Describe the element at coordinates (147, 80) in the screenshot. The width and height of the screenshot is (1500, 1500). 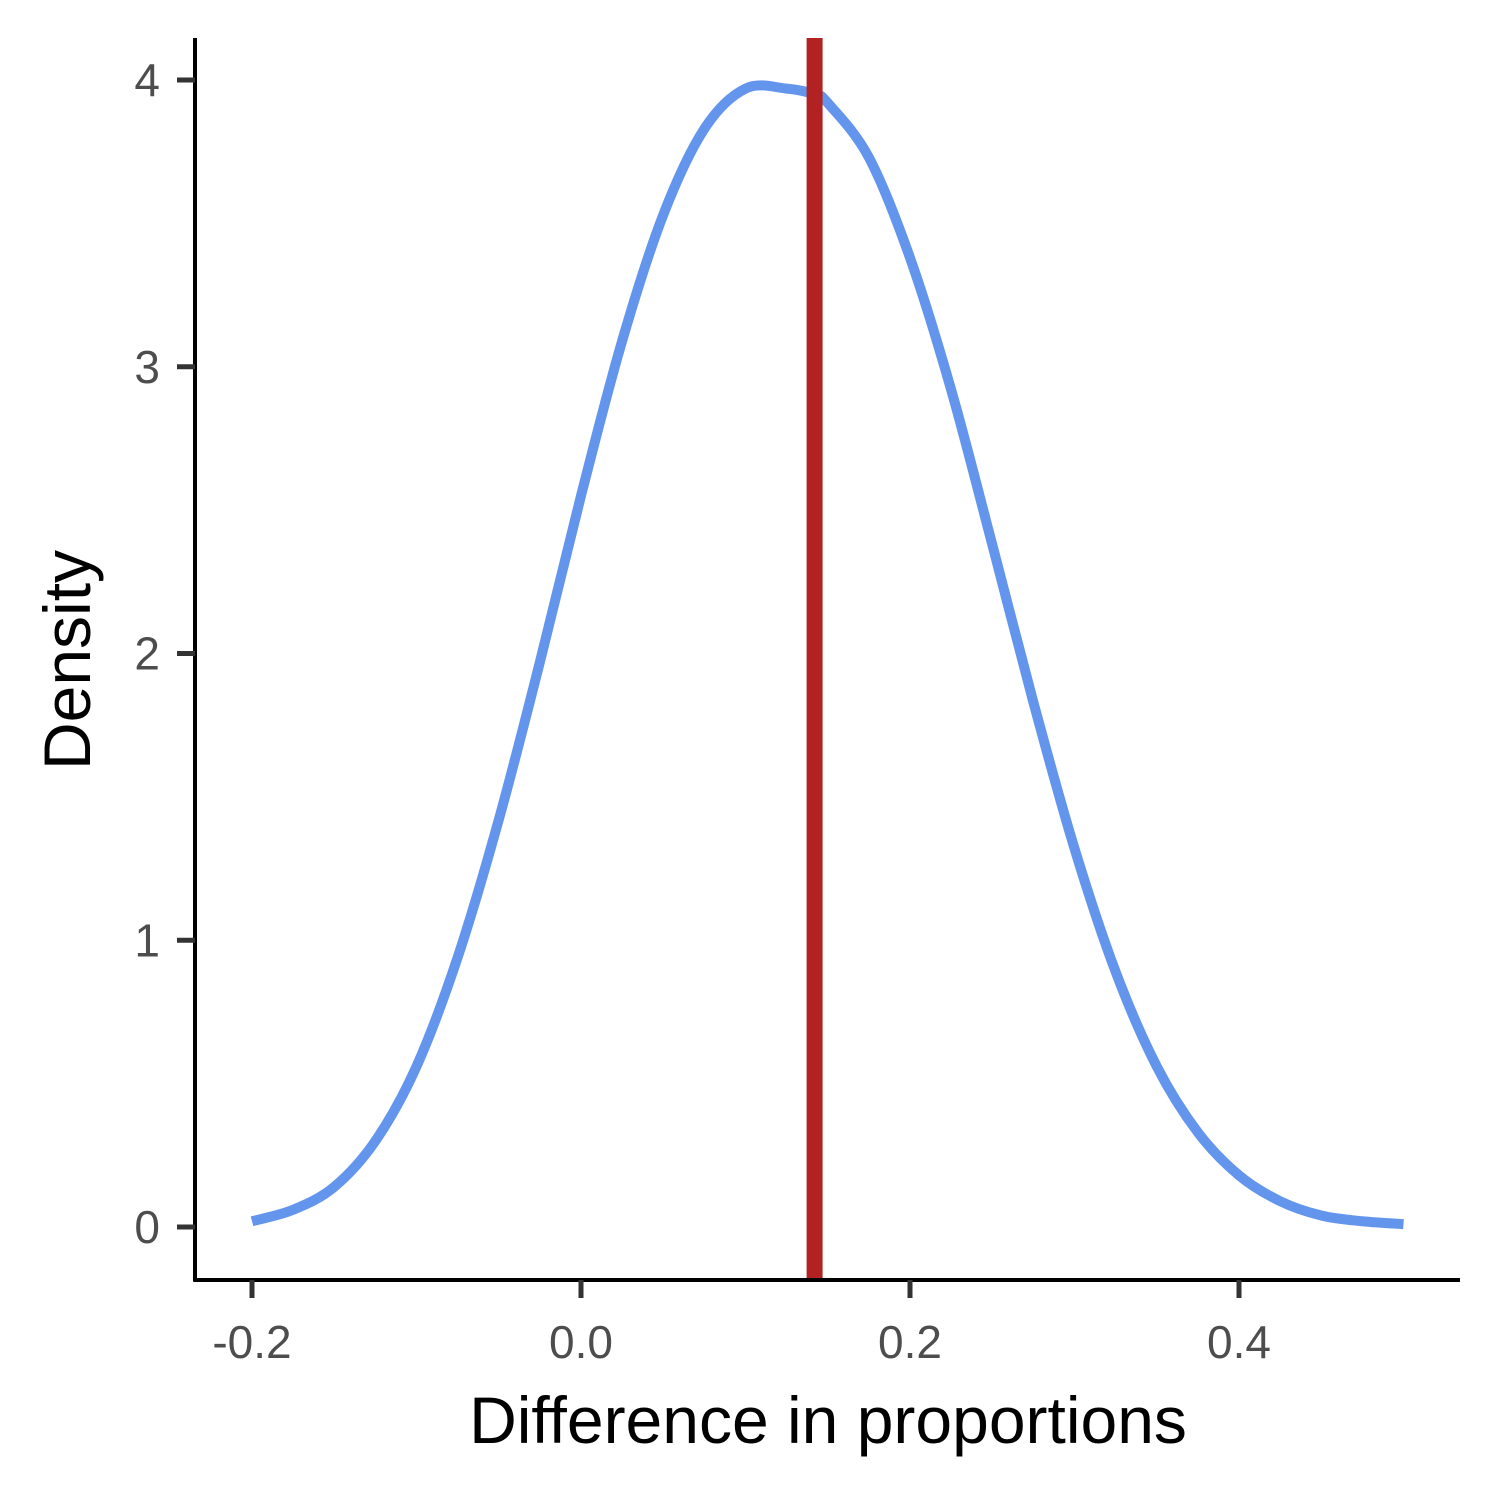
I see `y-tick-label-4: 4` at that location.